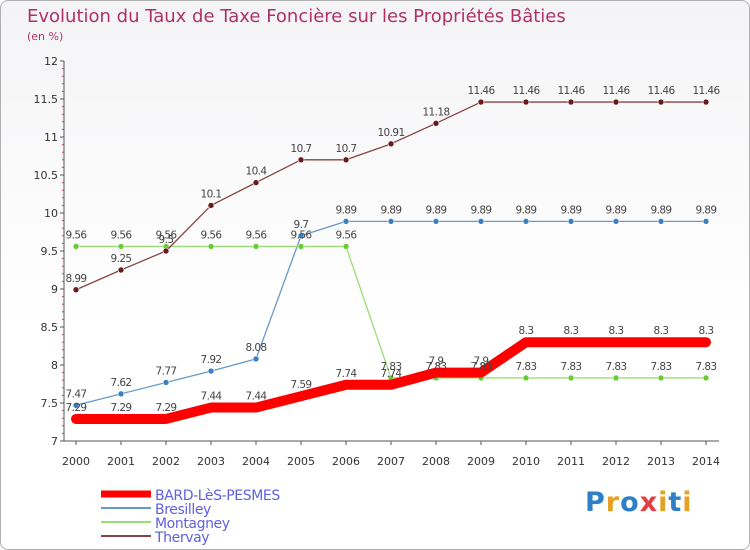 The height and width of the screenshot is (550, 750). I want to click on data-label-0: 7.9, so click(436, 362).